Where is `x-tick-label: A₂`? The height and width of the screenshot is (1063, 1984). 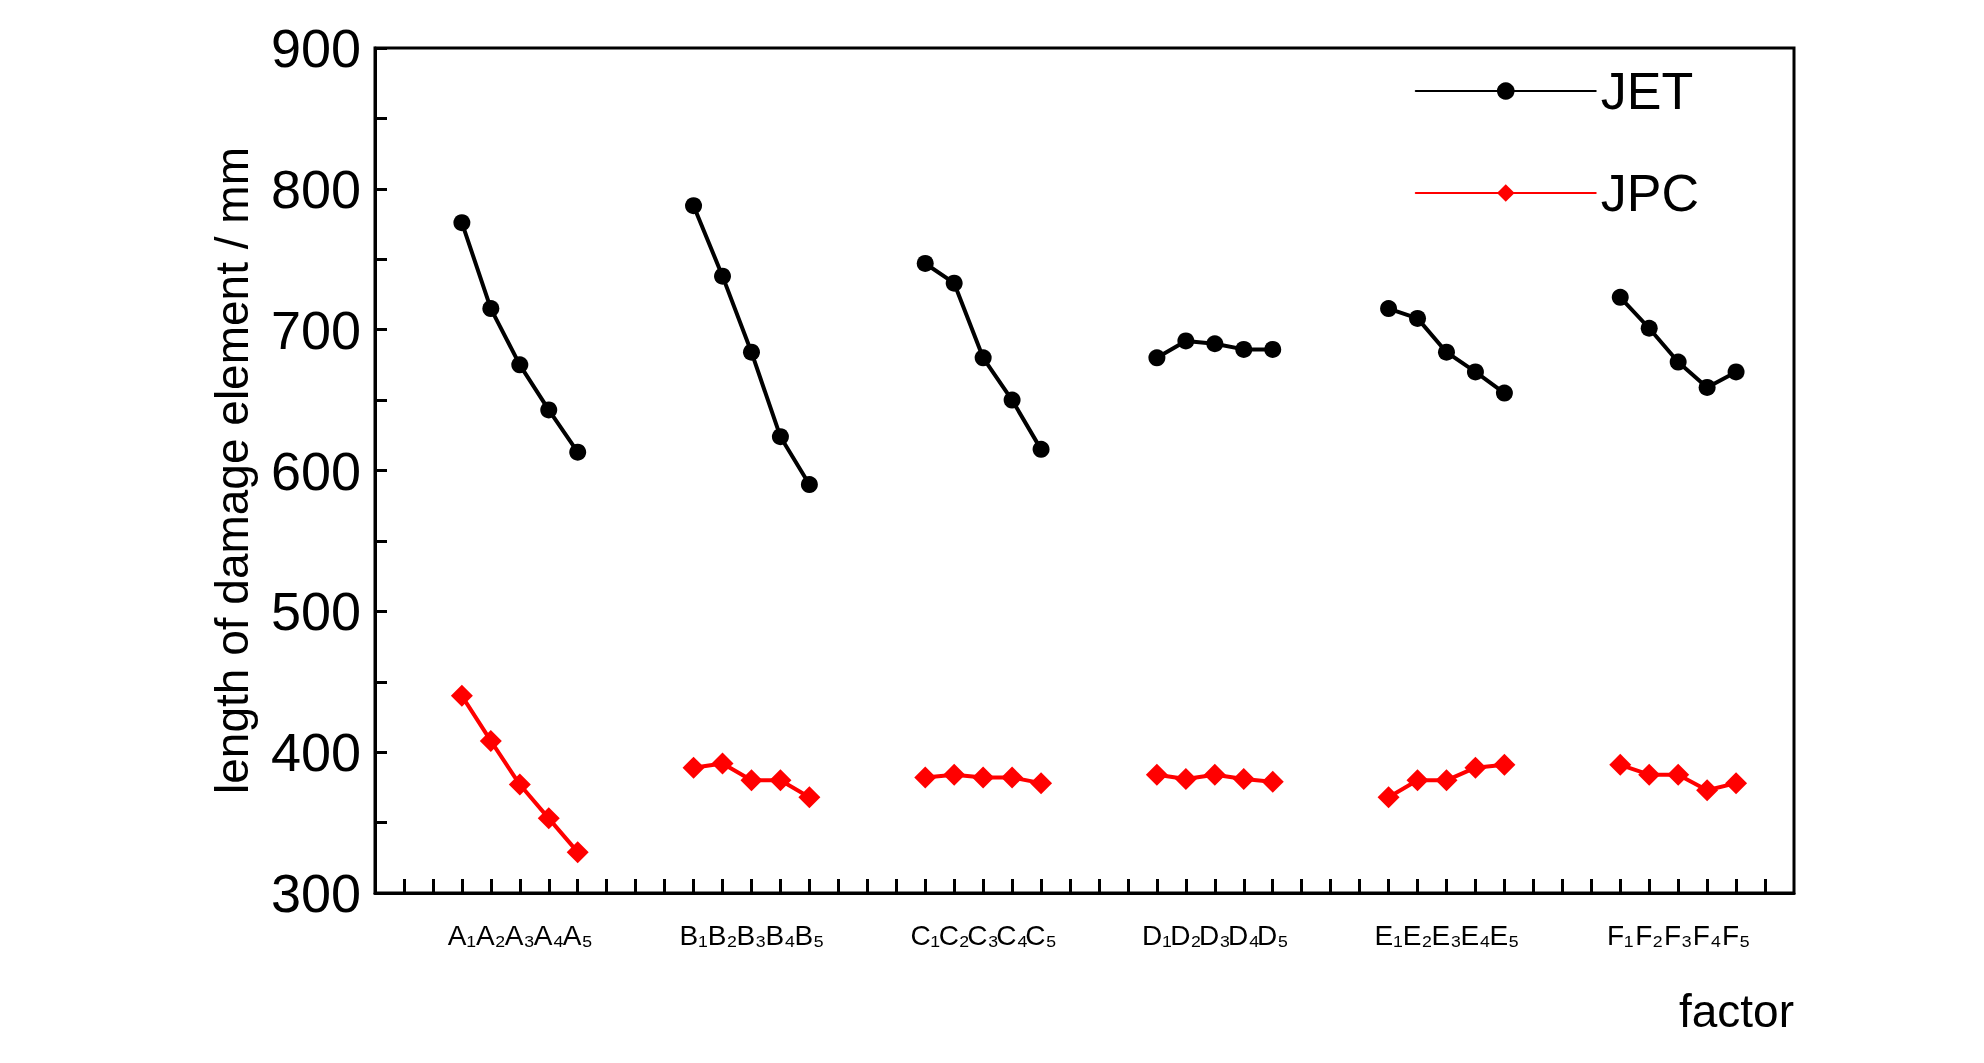
x-tick-label: A₂ is located at coordinates (491, 935).